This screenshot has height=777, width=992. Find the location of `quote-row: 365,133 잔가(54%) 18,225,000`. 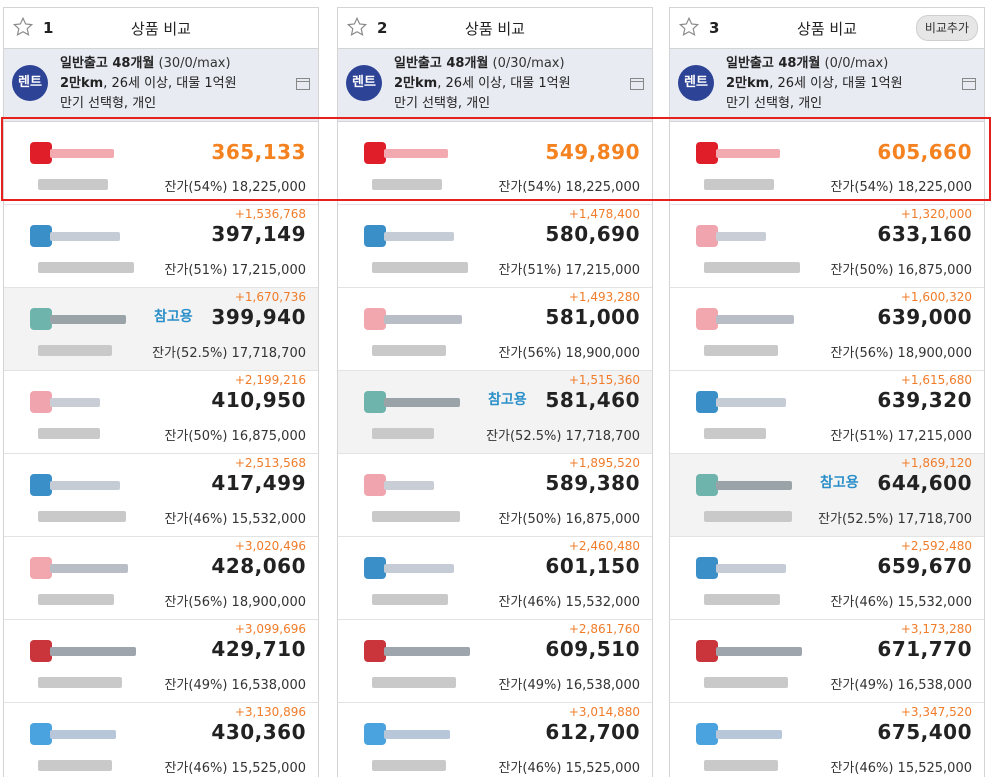

quote-row: 365,133 잔가(54%) 18,225,000 is located at coordinates (161, 163).